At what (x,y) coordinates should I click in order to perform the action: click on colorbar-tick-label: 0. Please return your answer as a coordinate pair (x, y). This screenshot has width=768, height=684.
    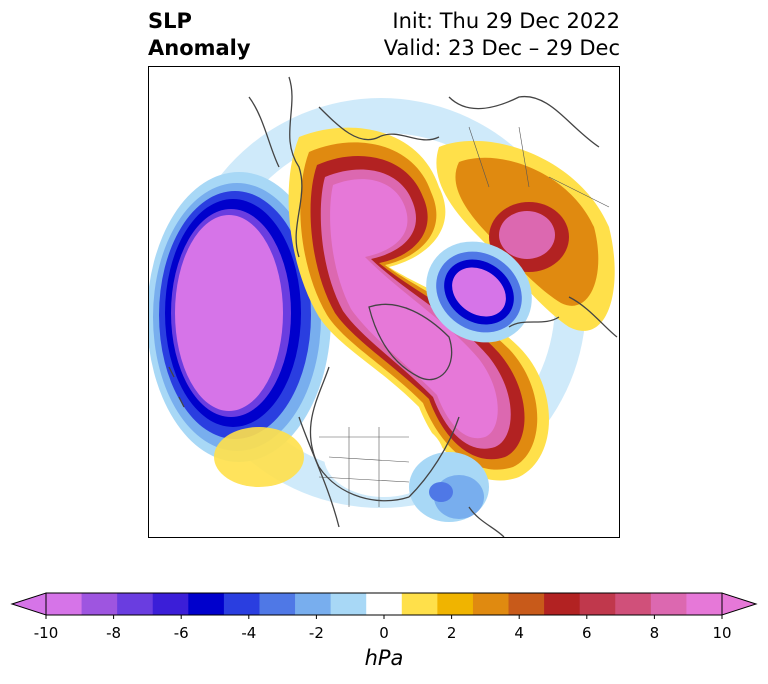
    Looking at the image, I should click on (384, 633).